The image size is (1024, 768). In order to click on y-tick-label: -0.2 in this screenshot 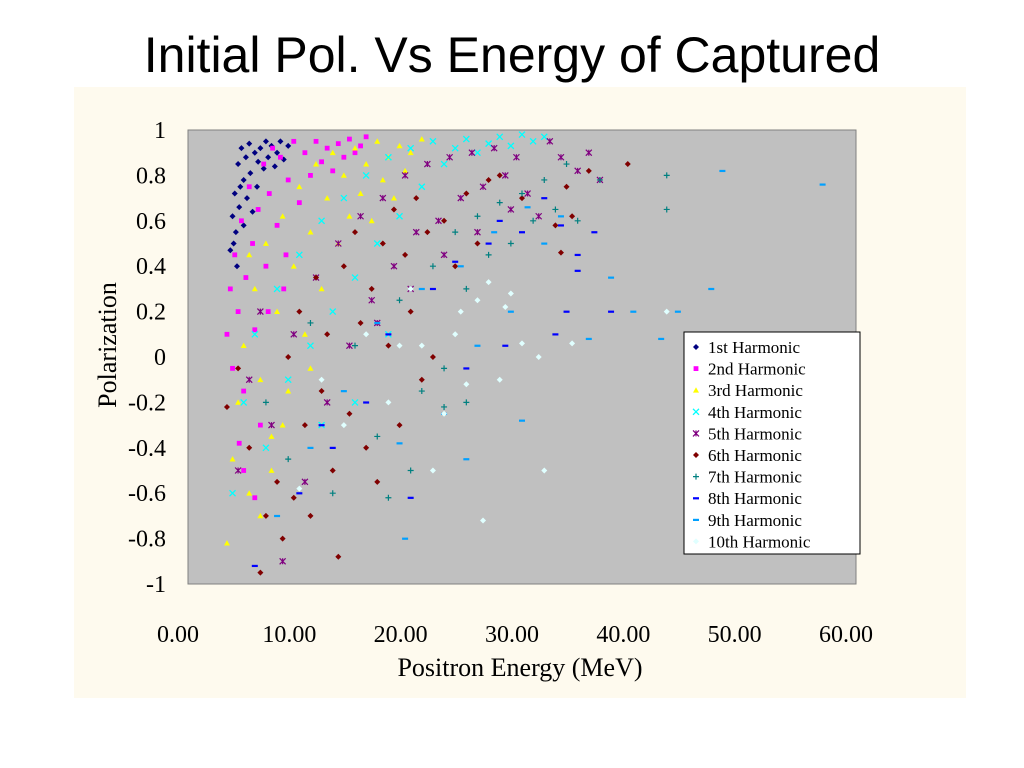, I will do `click(147, 403)`.